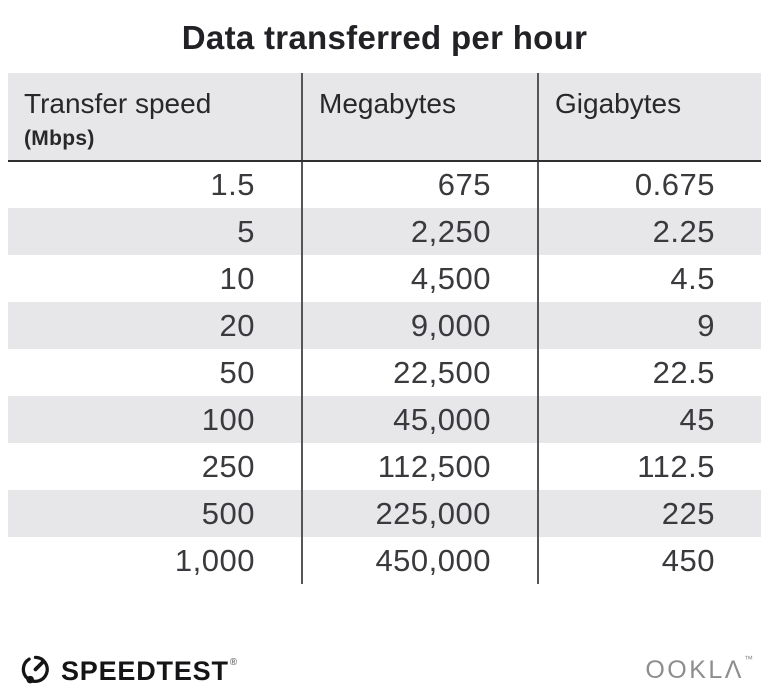 Image resolution: width=769 pixels, height=698 pixels. Describe the element at coordinates (649, 325) in the screenshot. I see `cell-gigabytes: 9` at that location.